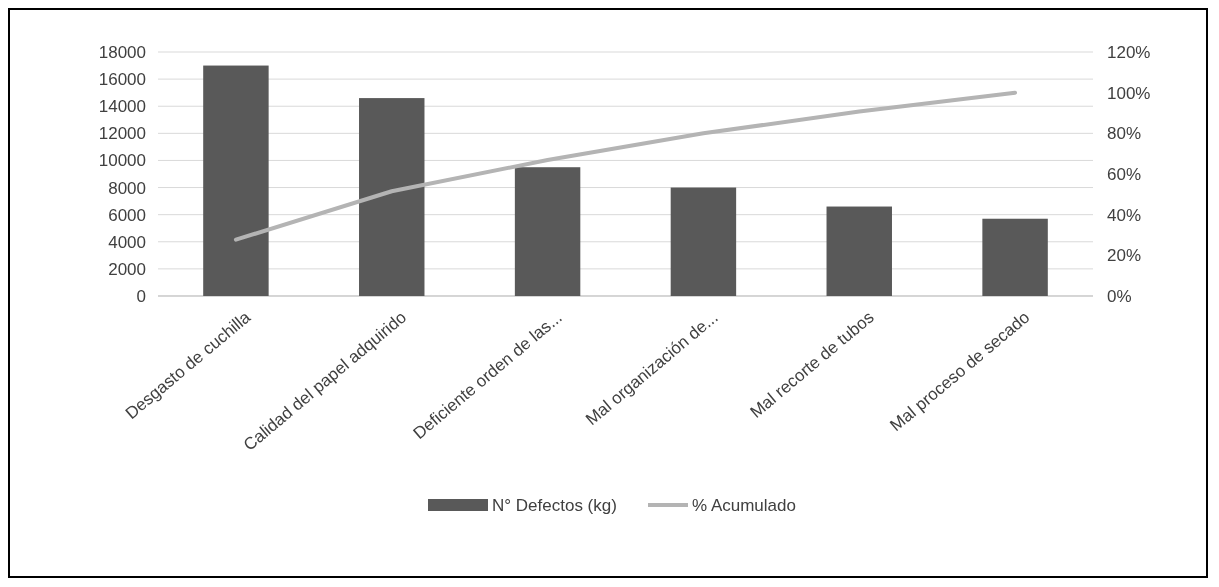 This screenshot has height=587, width=1219. What do you see at coordinates (122, 161) in the screenshot?
I see `y-tick-label: 10000` at bounding box center [122, 161].